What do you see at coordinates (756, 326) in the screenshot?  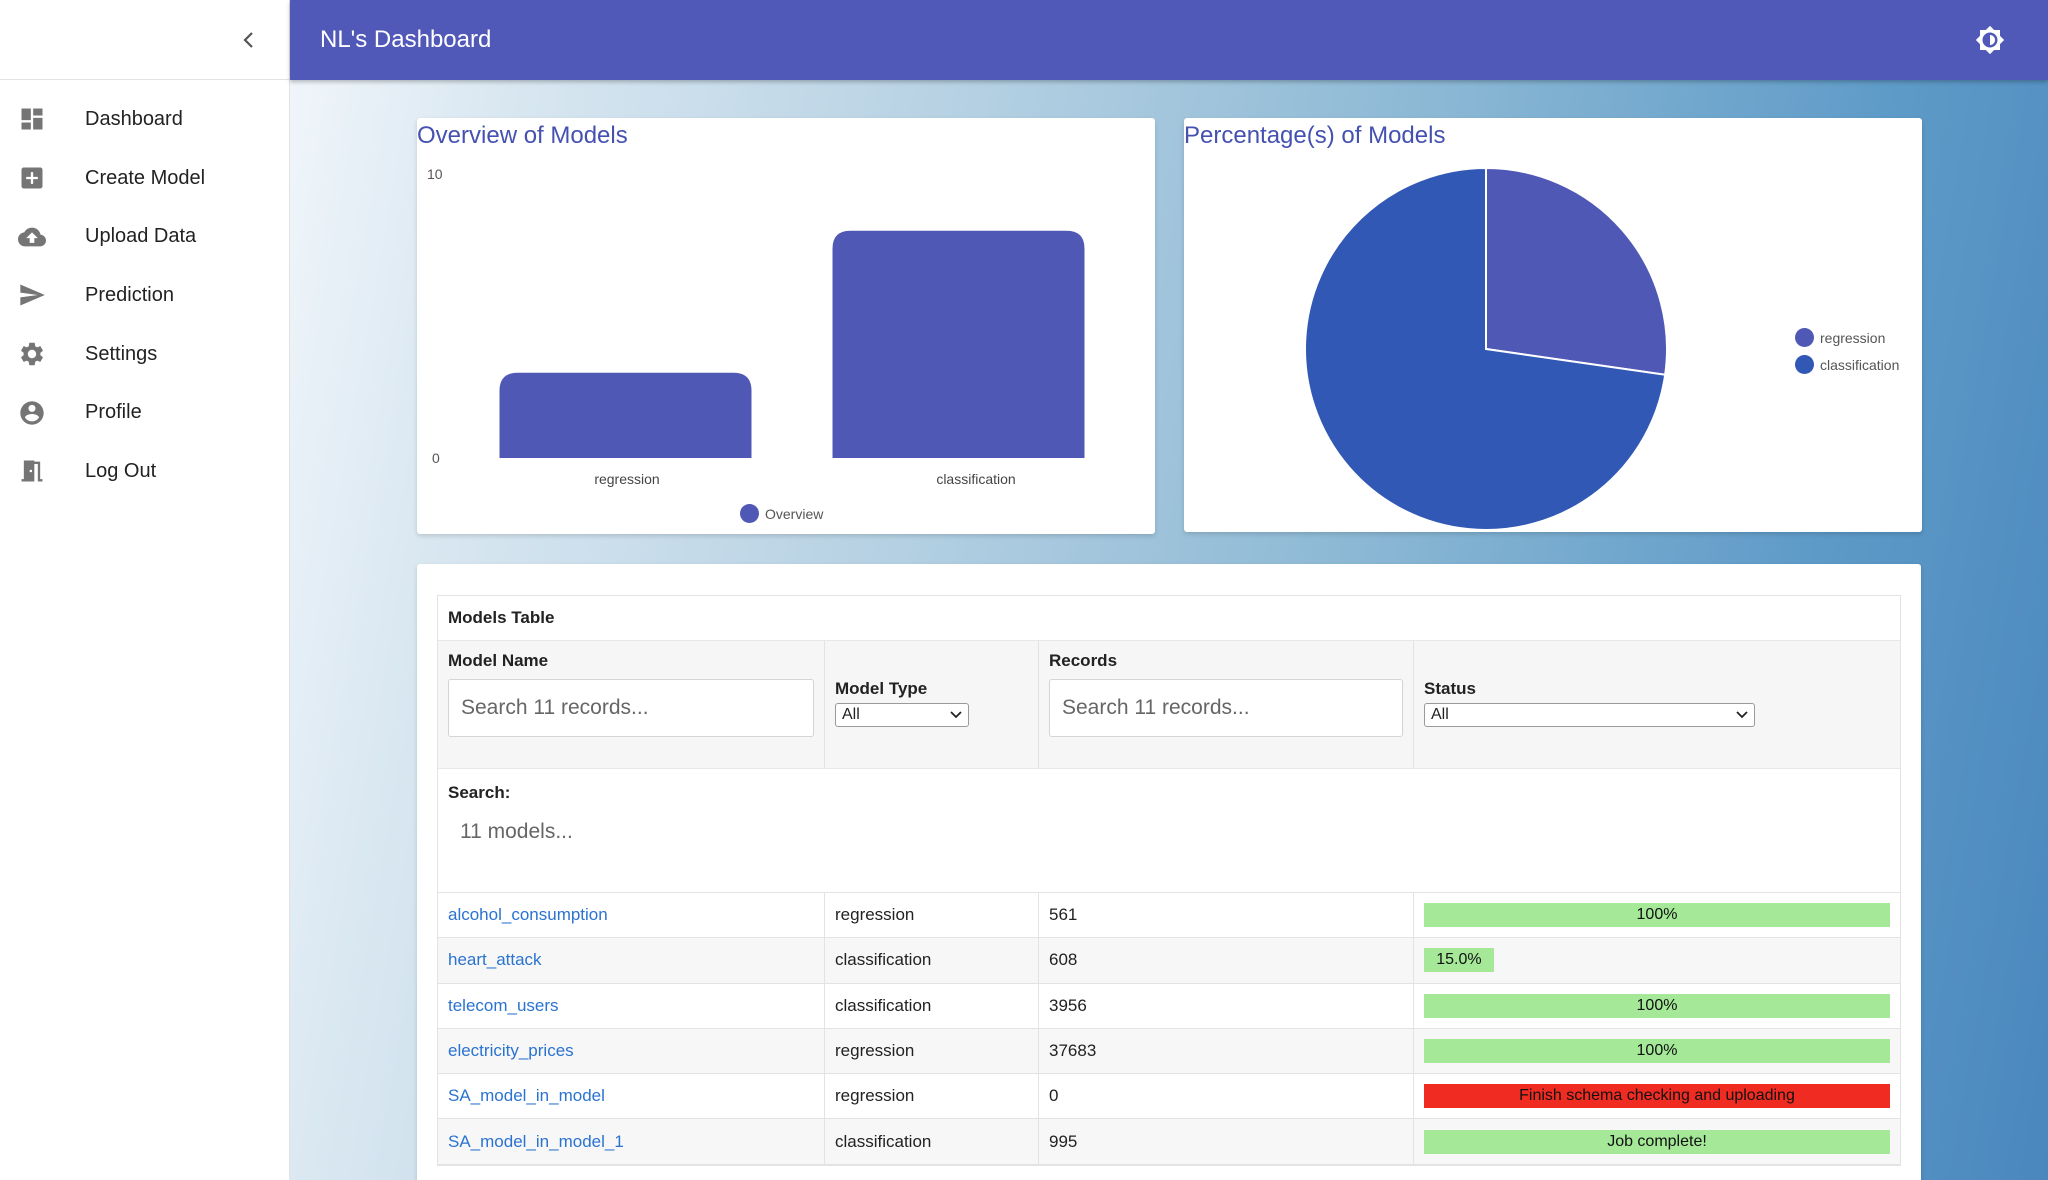 I see `bar-chart: 10 0 regression classification` at bounding box center [756, 326].